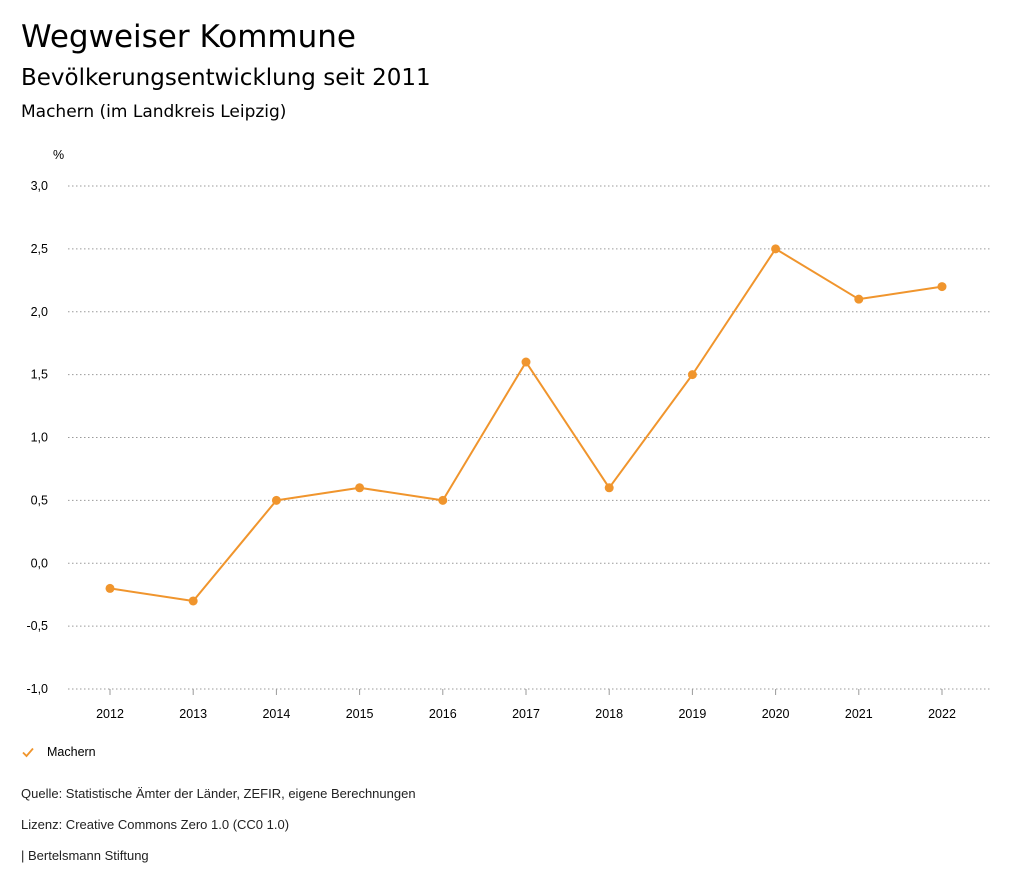  I want to click on x-tick-label: 2020, so click(776, 714).